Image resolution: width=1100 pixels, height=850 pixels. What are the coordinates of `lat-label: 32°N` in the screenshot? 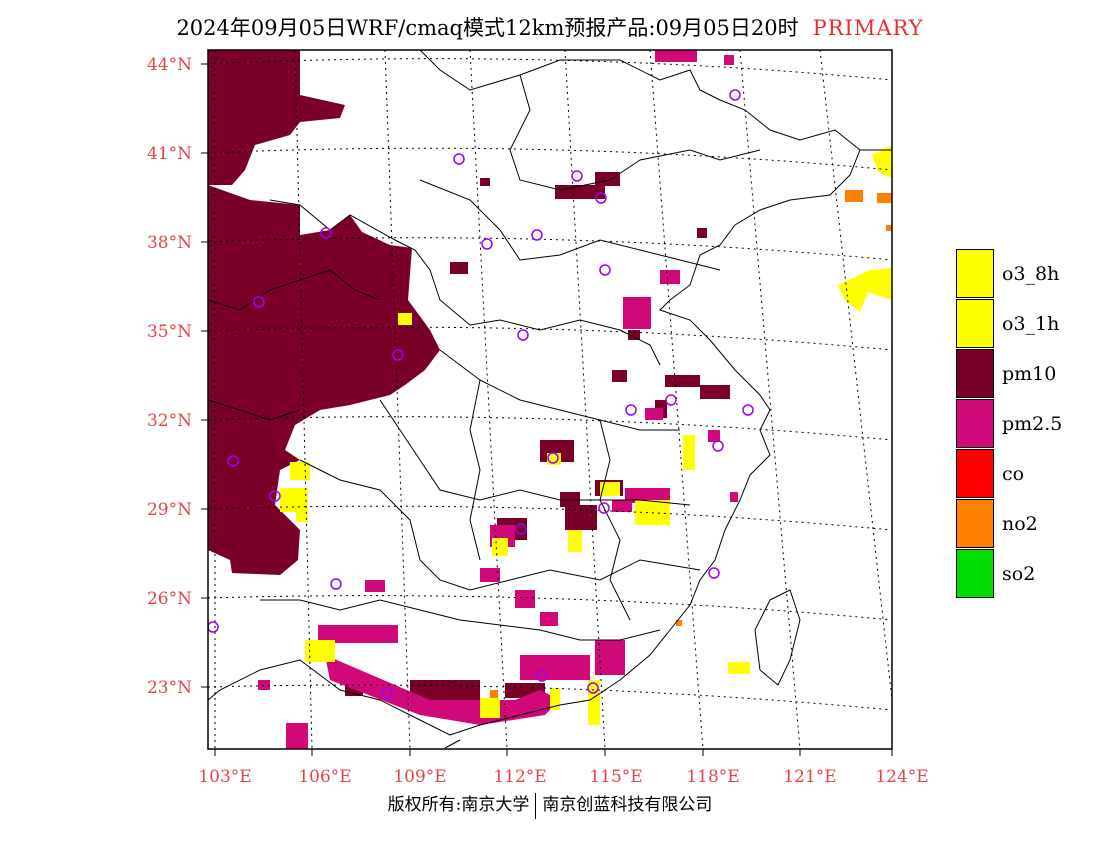 It's located at (169, 421).